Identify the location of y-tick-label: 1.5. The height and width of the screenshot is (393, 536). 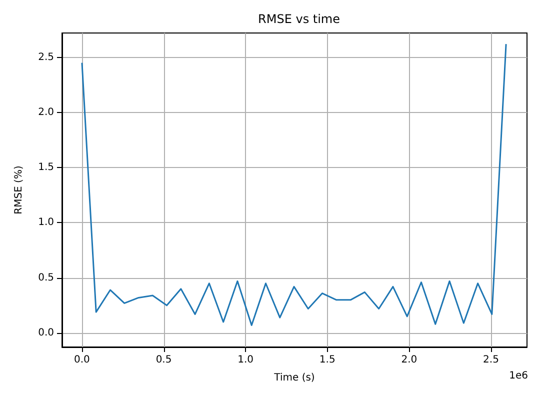
(46, 168).